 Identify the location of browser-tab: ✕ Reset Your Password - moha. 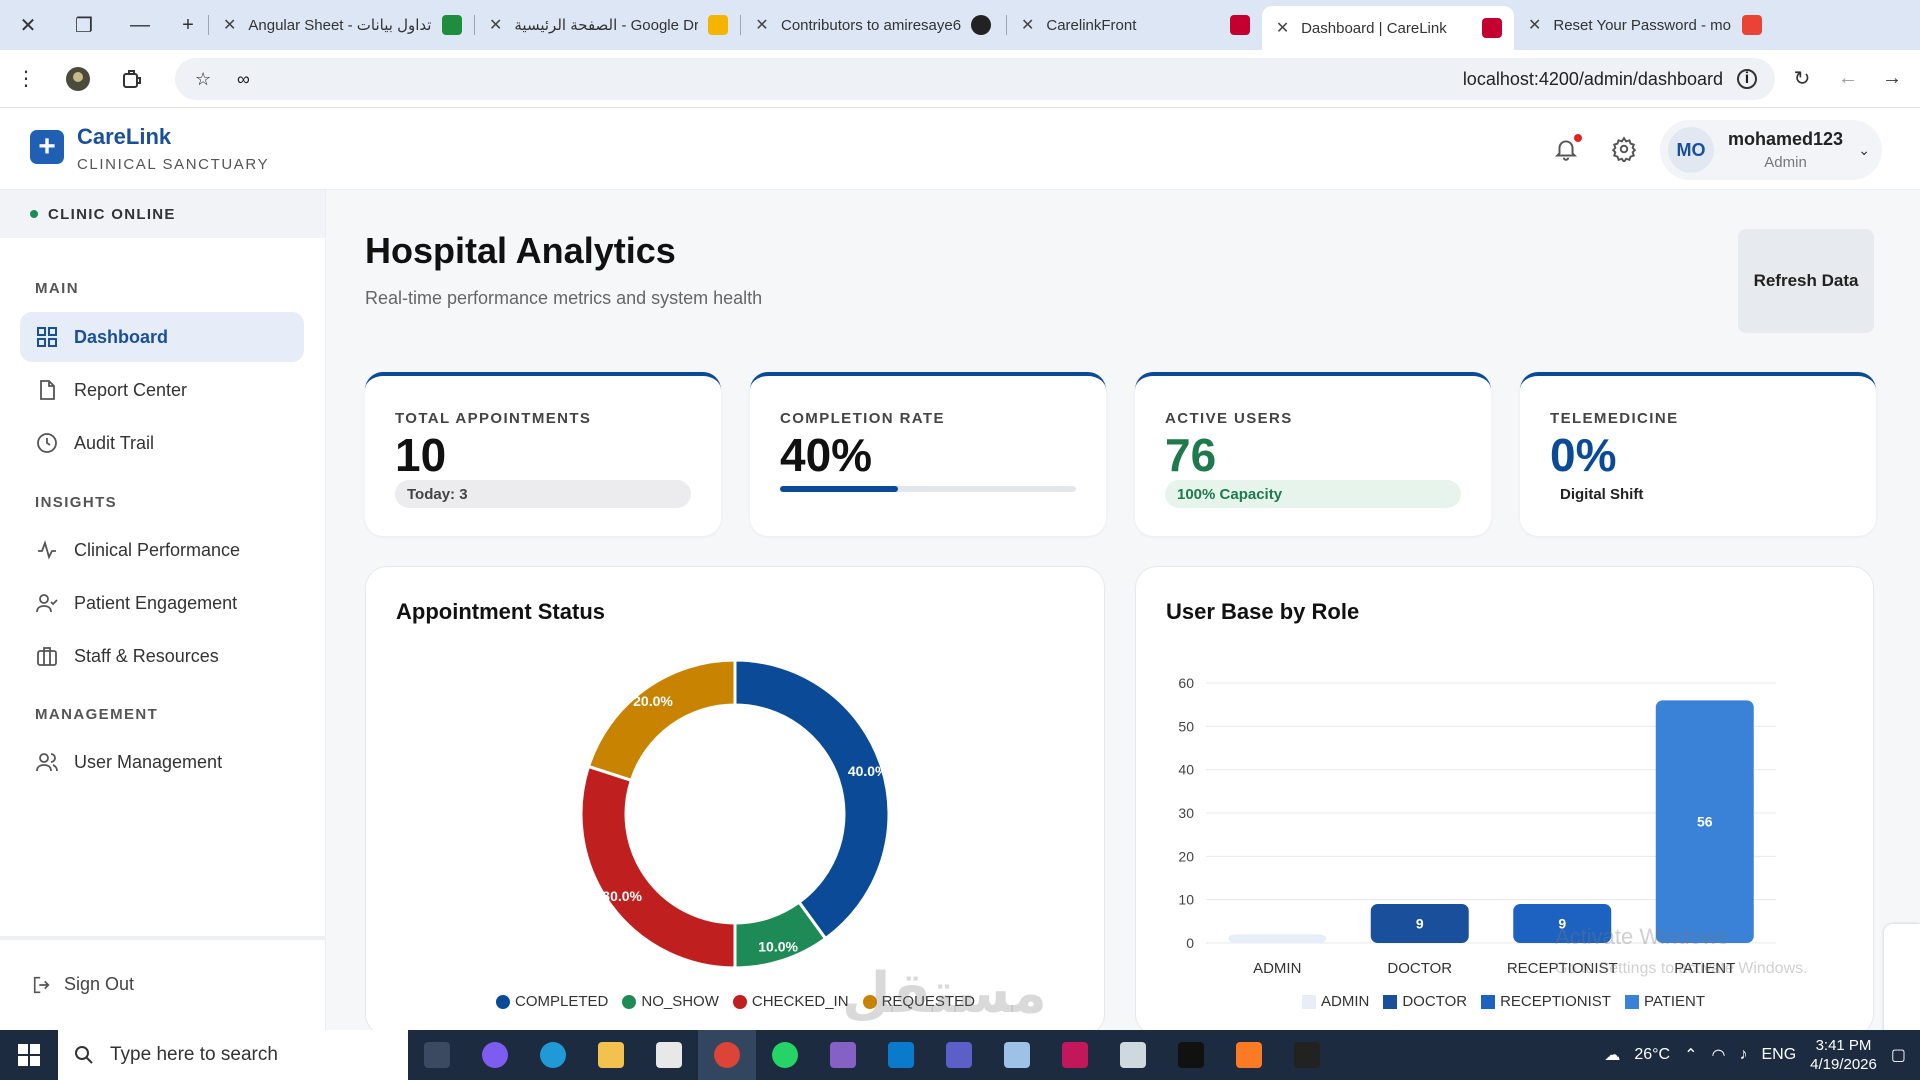
(1644, 25).